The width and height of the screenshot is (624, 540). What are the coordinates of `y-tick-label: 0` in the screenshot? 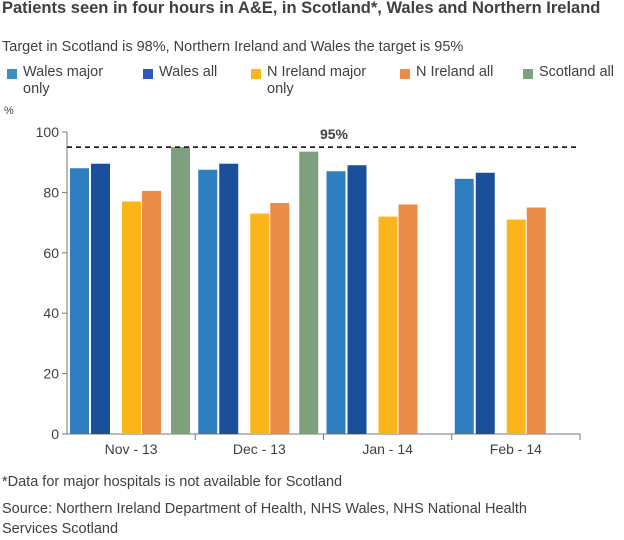 It's located at (55, 434).